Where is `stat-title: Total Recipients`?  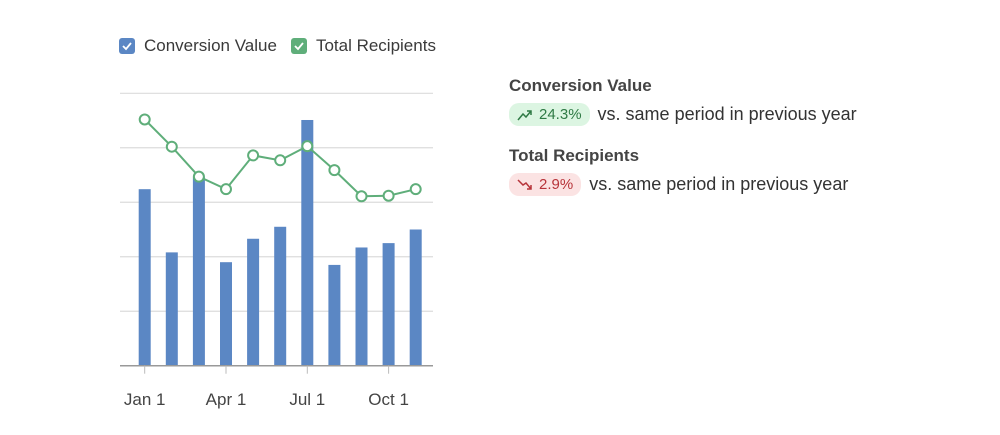
stat-title: Total Recipients is located at coordinates (574, 155).